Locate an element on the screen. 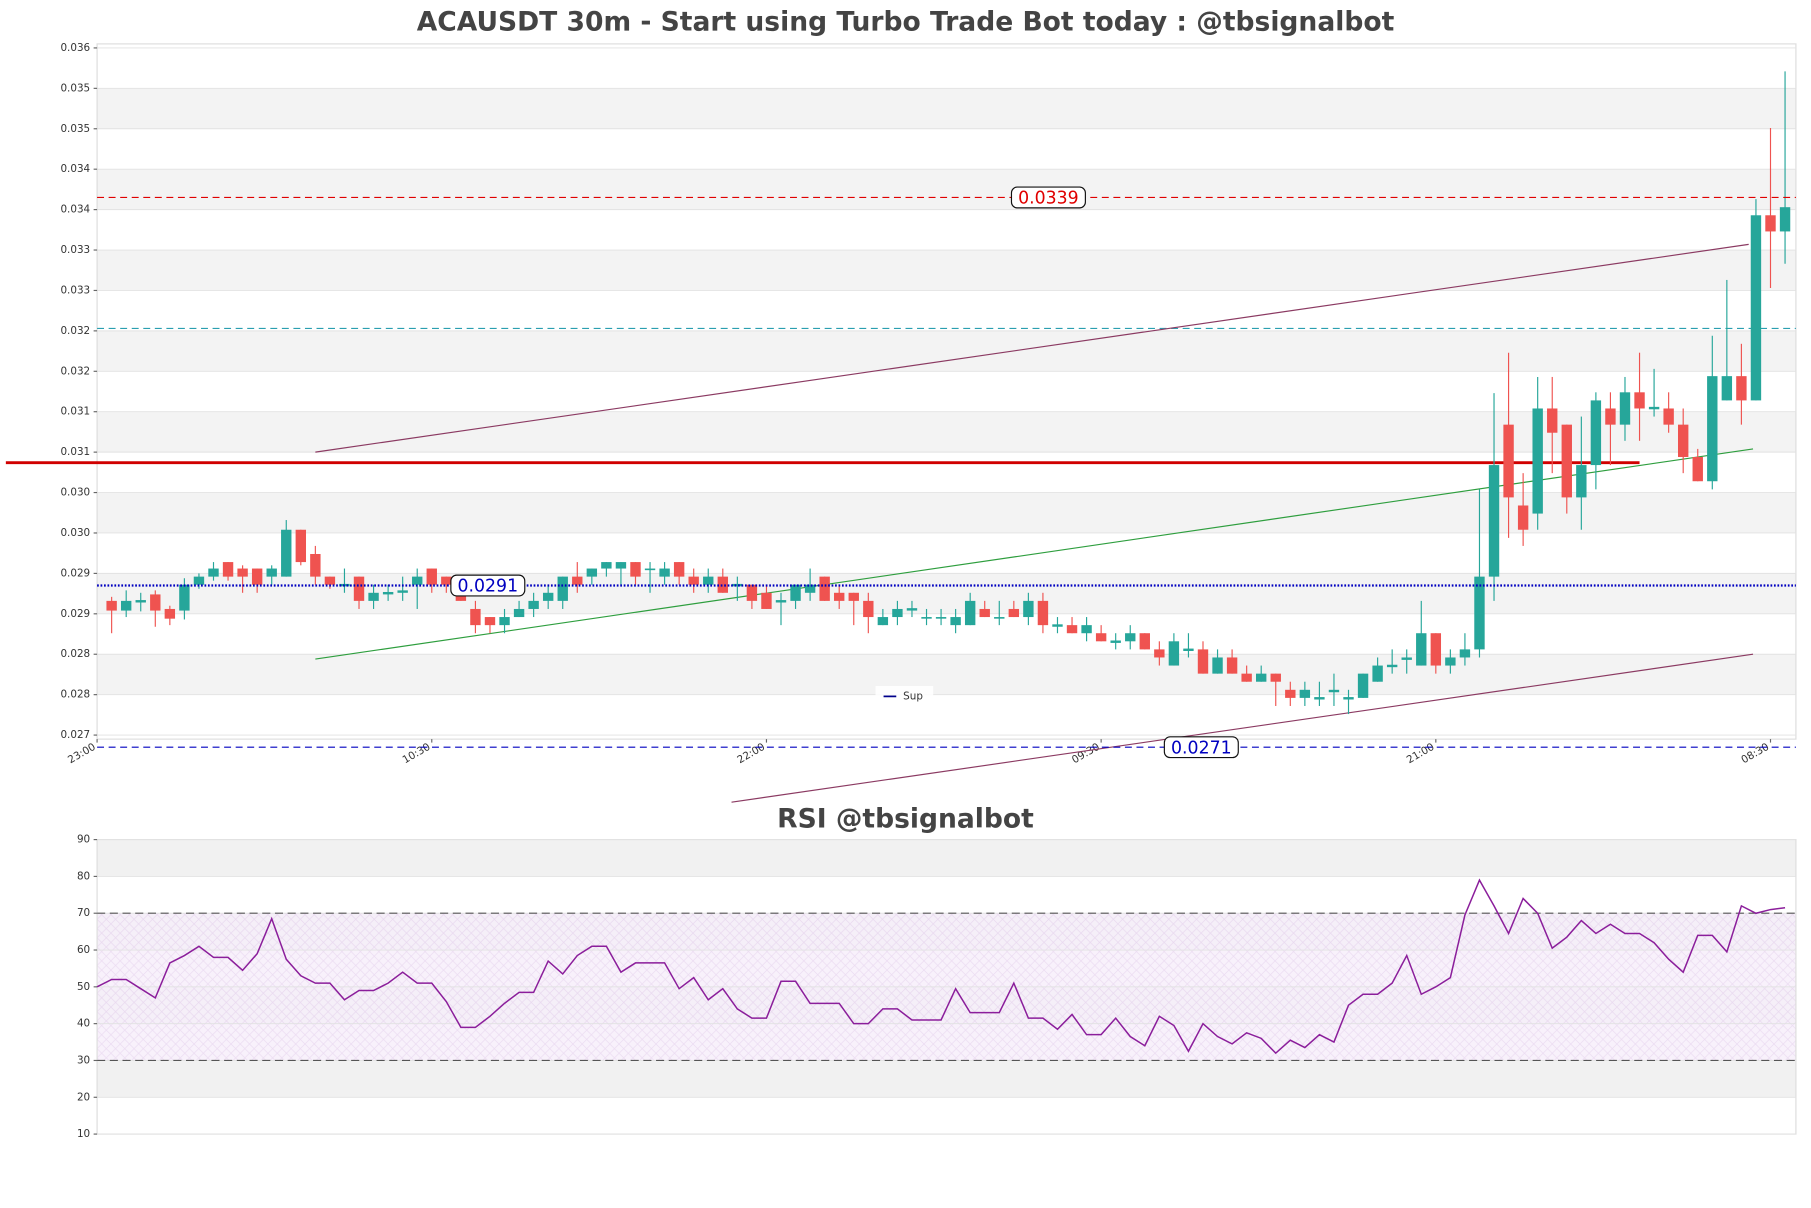  y-tick-label: 50 is located at coordinates (83, 987).